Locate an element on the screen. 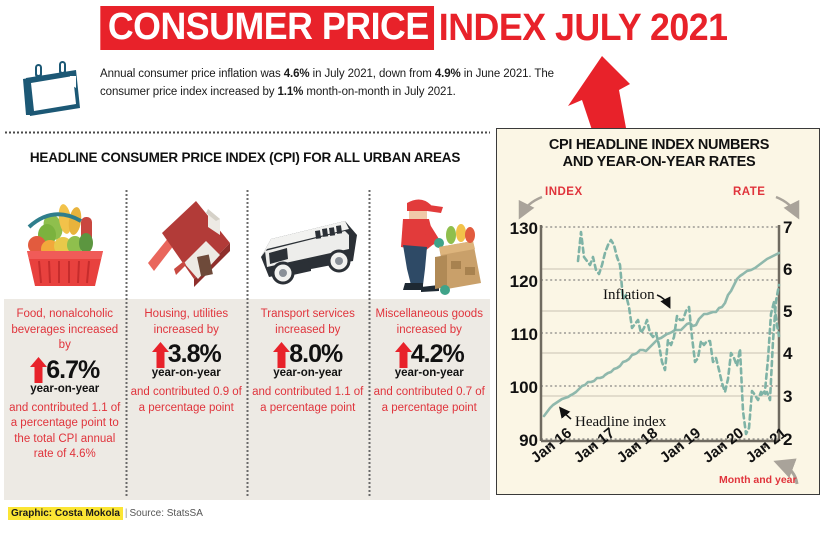 This screenshot has height=536, width=825. card-misc-label: Miscellaneous goods increased by is located at coordinates (429, 322).